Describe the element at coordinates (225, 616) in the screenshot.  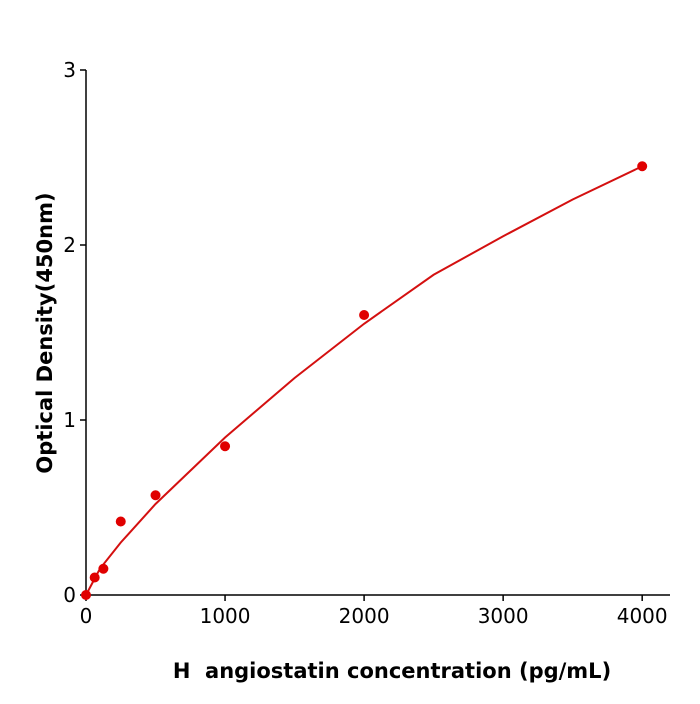
I see `x-tick-label: 1000` at that location.